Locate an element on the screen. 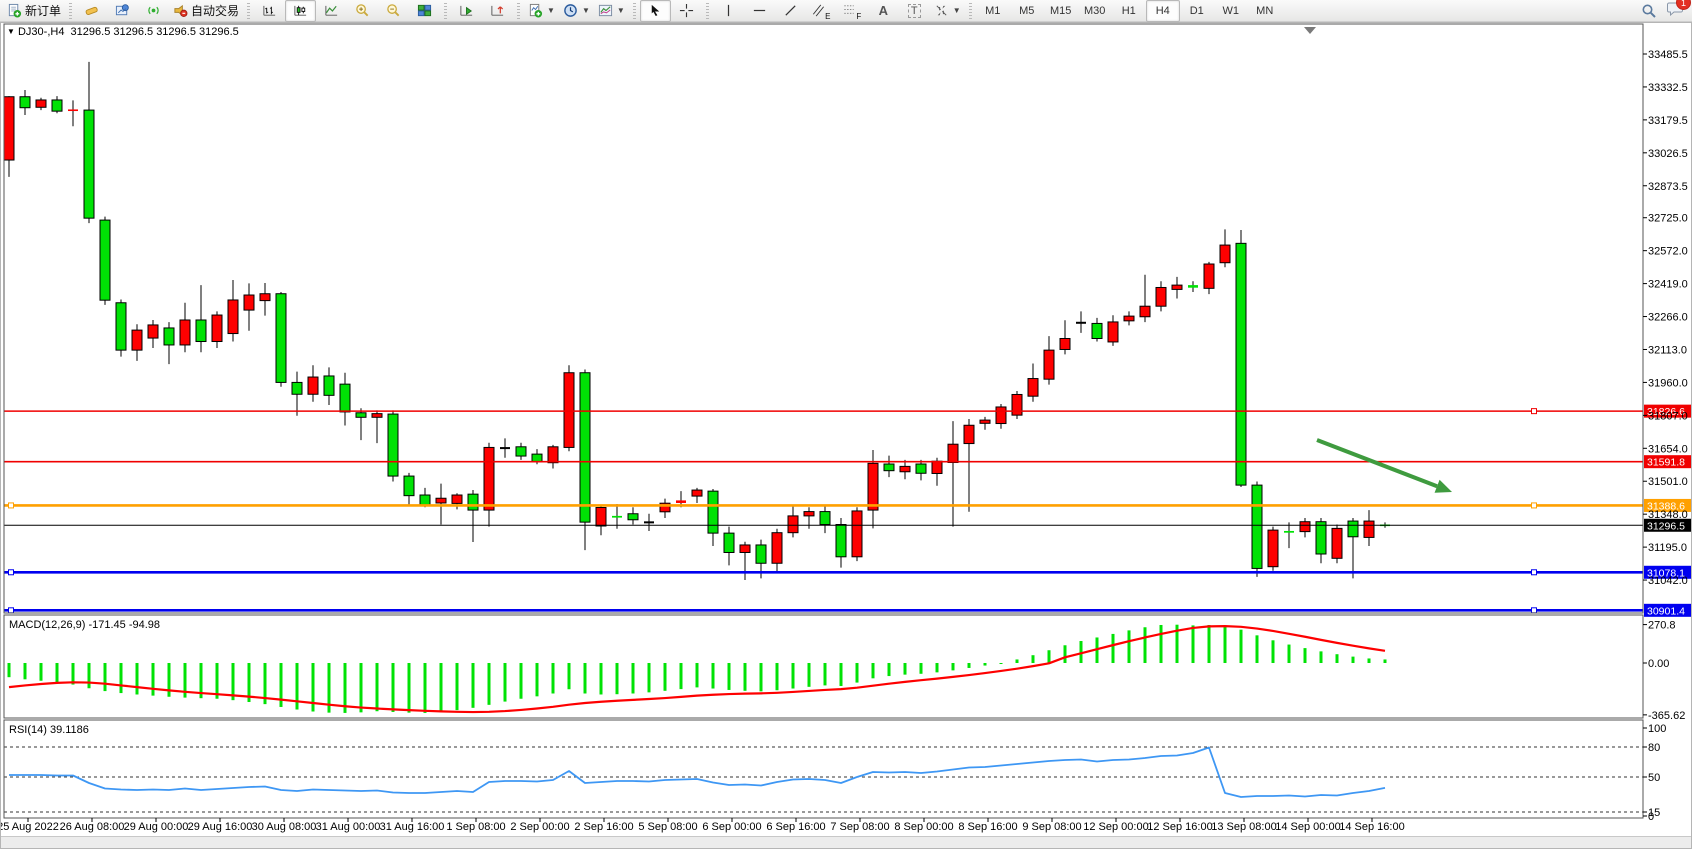 The height and width of the screenshot is (849, 1692). templates-button: ▼ is located at coordinates (611, 11).